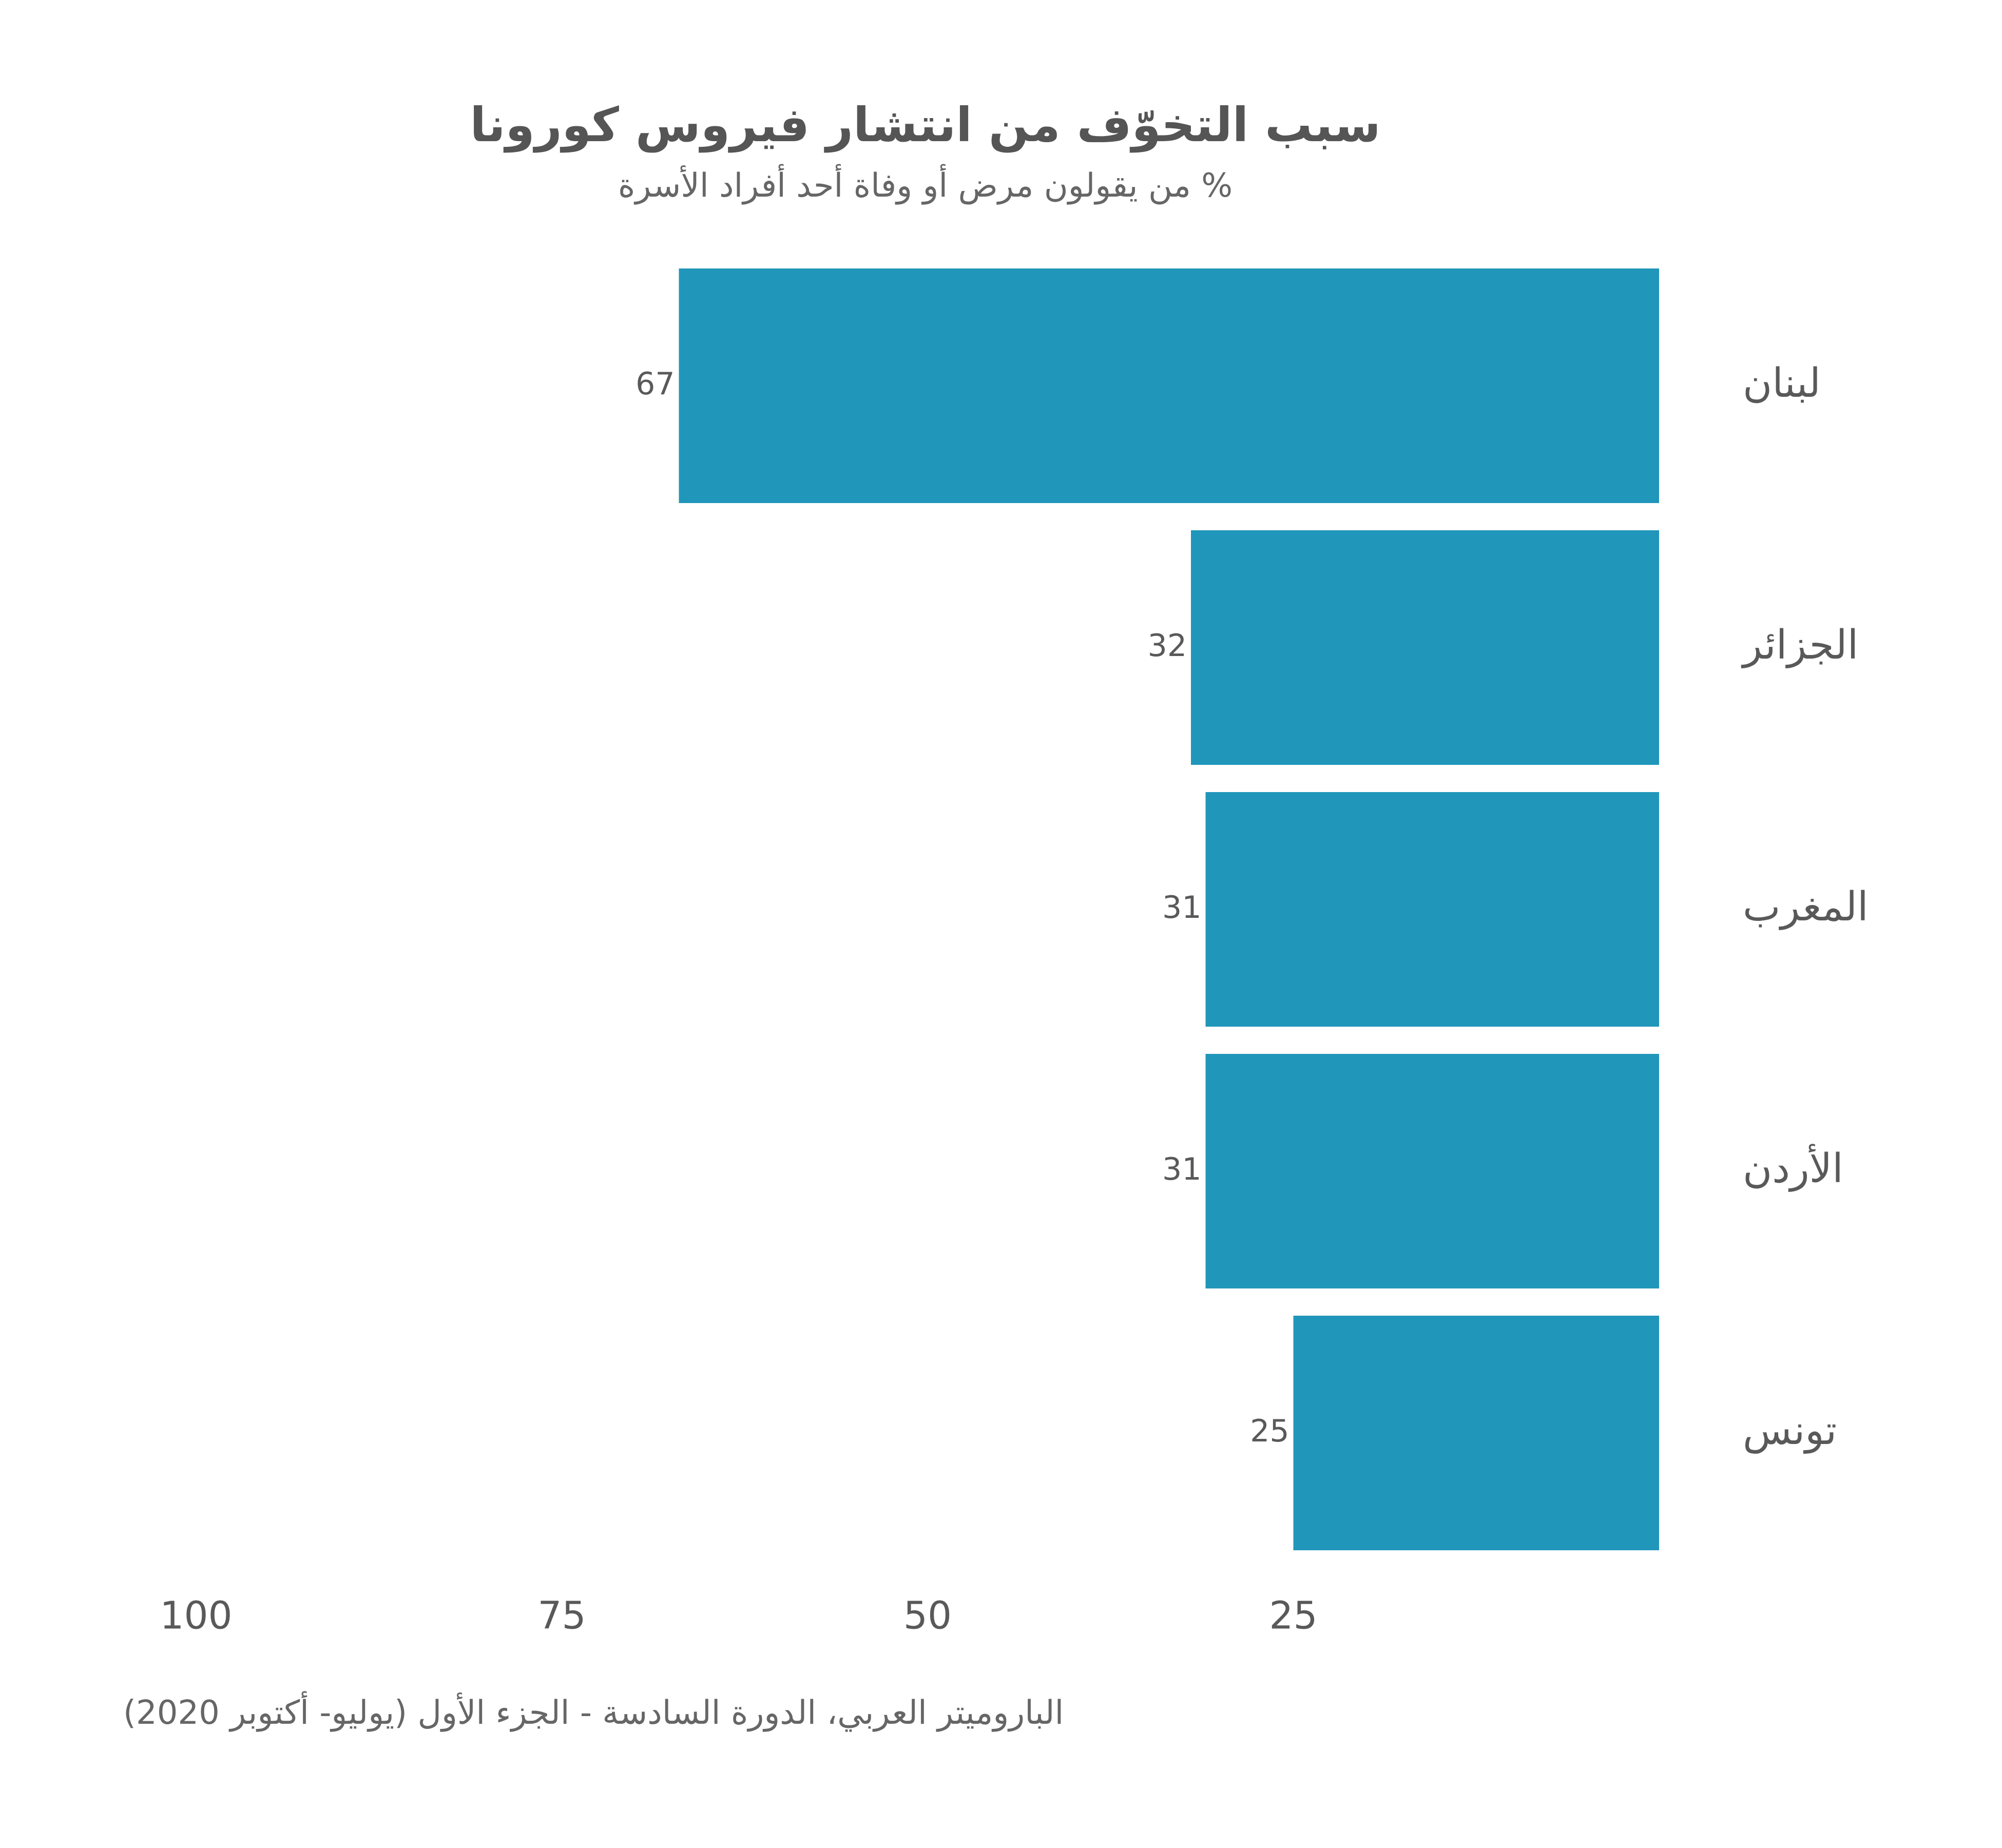  I want to click on x-tick-label-0: 100, so click(196, 1616).